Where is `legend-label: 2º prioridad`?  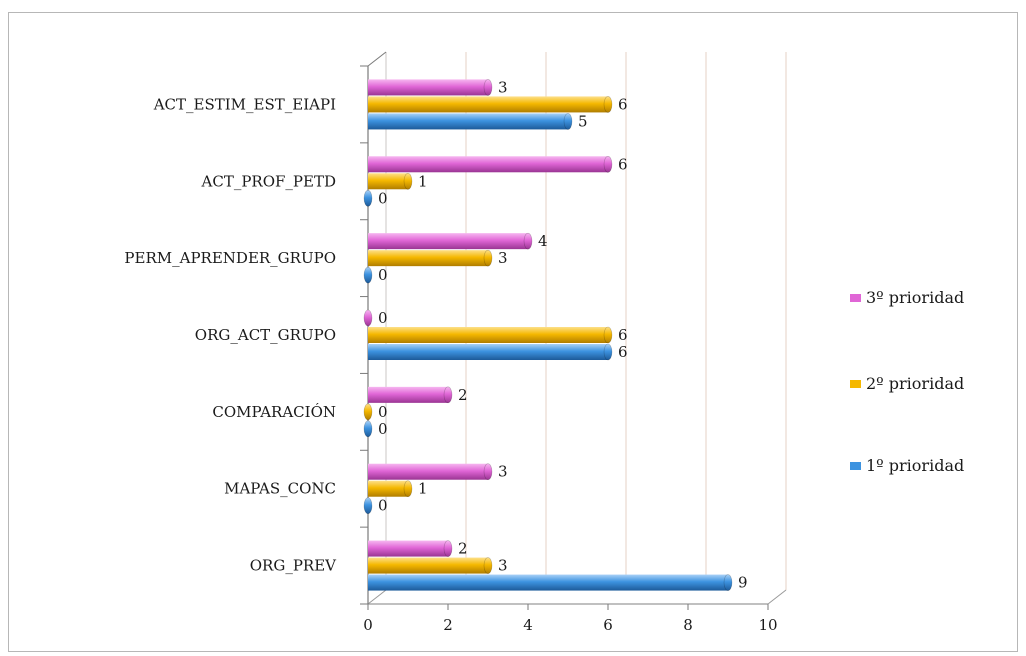
legend-label: 2º prioridad is located at coordinates (915, 383).